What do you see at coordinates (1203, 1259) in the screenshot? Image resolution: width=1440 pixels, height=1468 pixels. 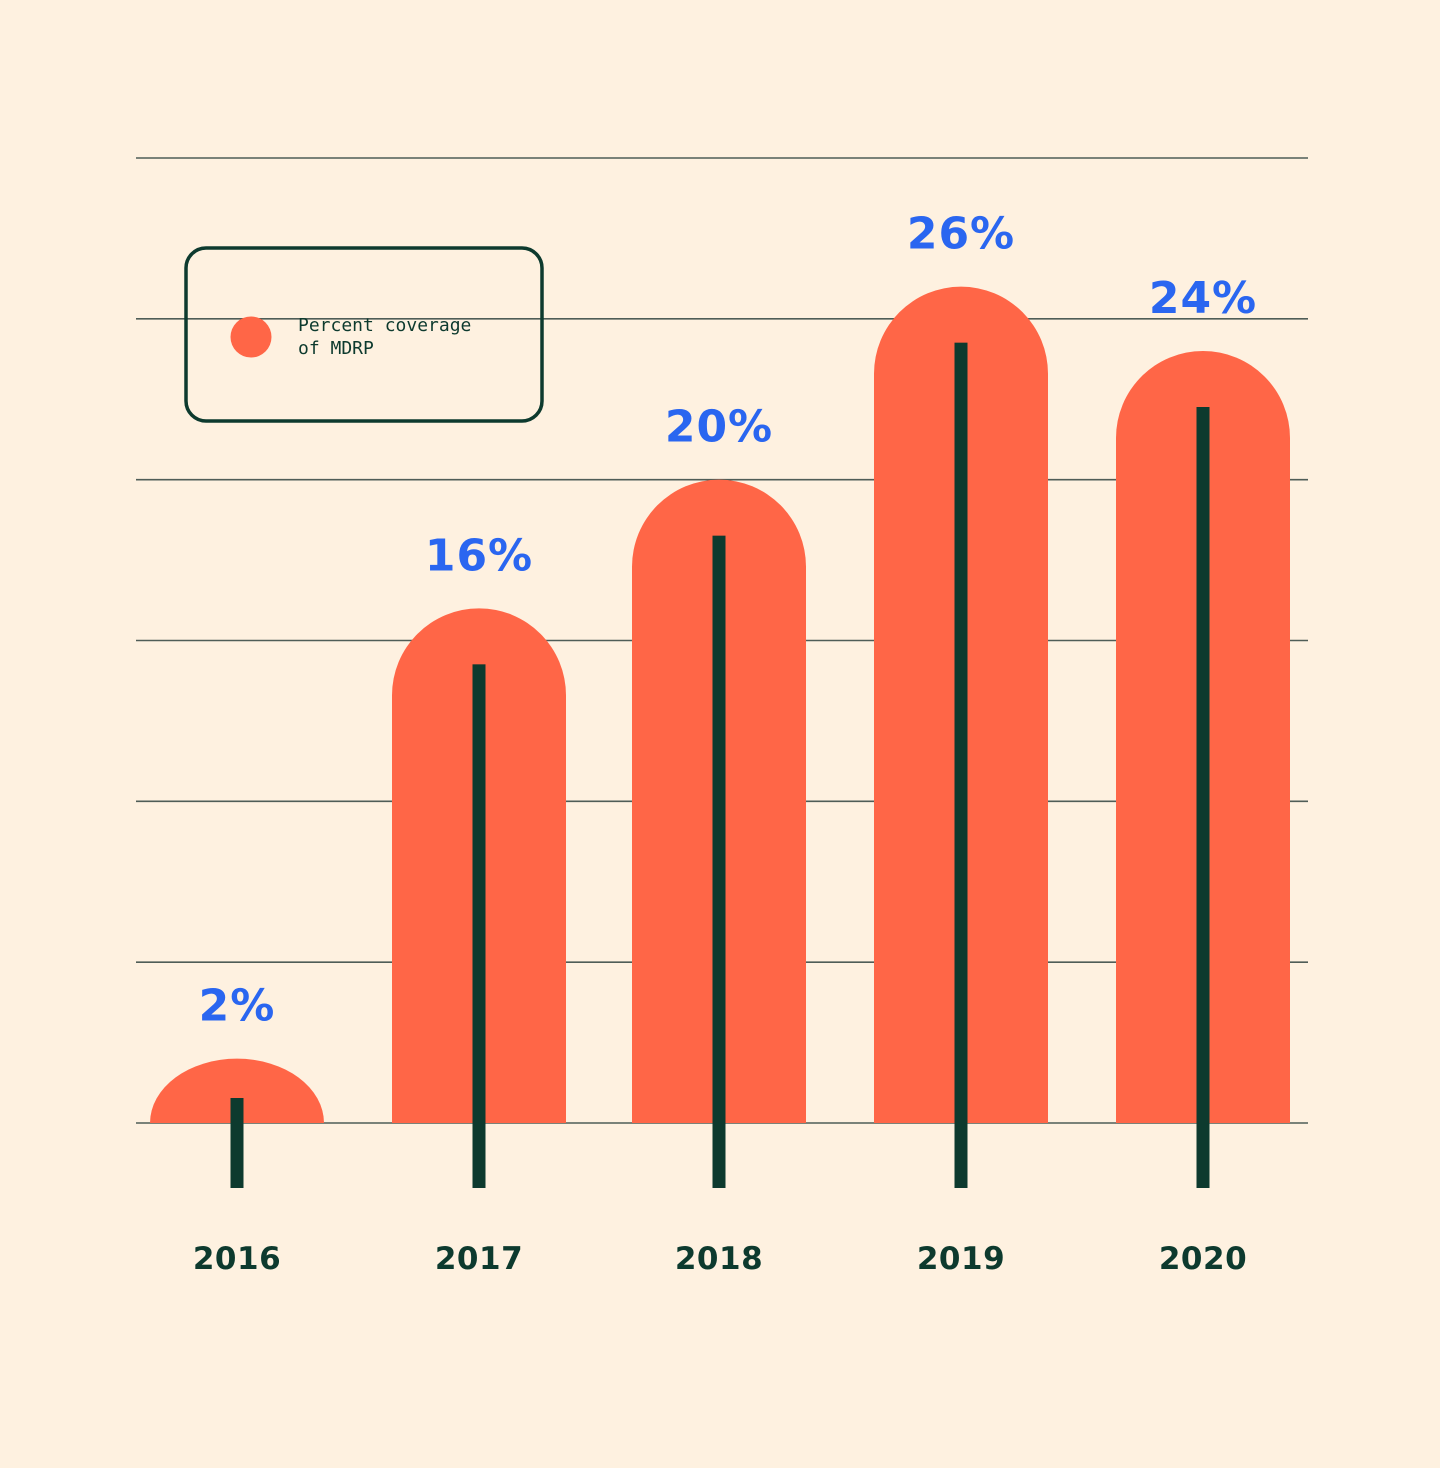 I see `x-tick-label-2020: 2020` at bounding box center [1203, 1259].